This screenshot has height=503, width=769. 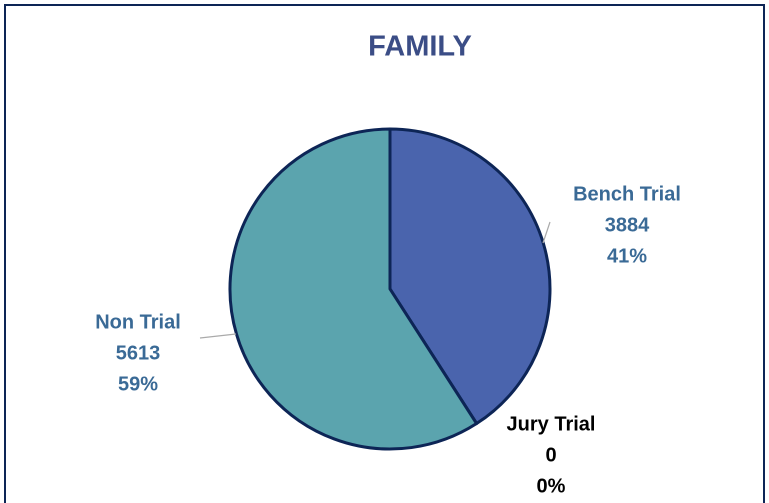 I want to click on data-label-percent: 41%, so click(x=627, y=256).